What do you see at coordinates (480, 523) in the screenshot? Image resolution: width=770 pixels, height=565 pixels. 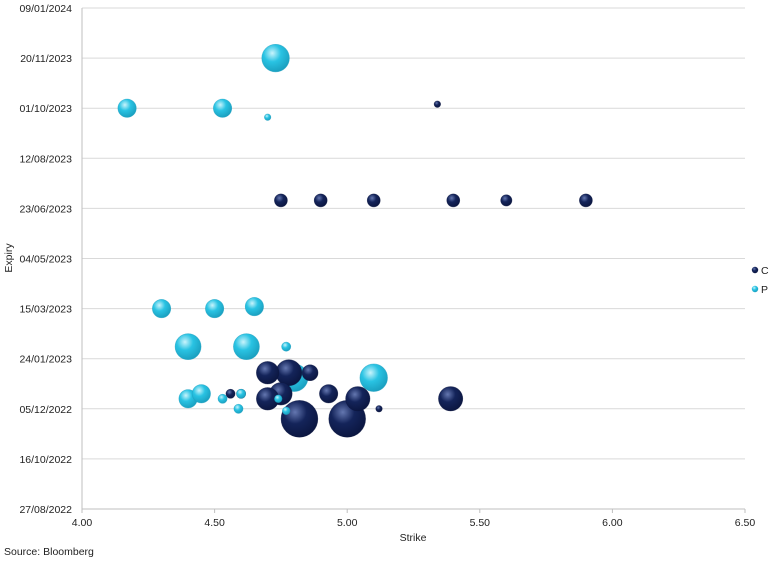 I see `x-tick-label: 5.50` at bounding box center [480, 523].